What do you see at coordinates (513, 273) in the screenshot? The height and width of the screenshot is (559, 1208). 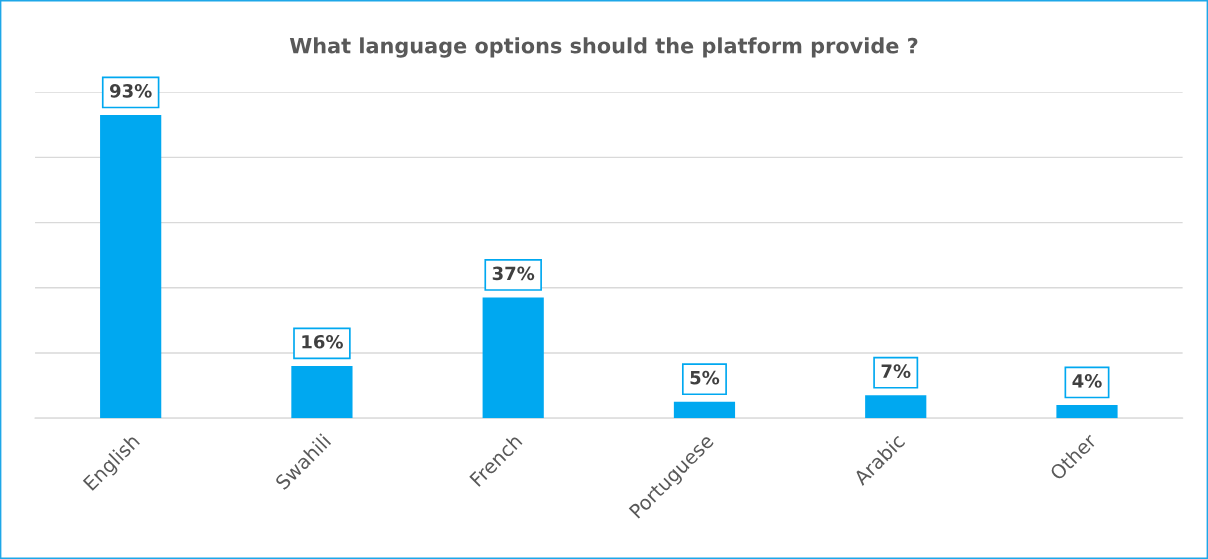 I see `data-label: 37%` at bounding box center [513, 273].